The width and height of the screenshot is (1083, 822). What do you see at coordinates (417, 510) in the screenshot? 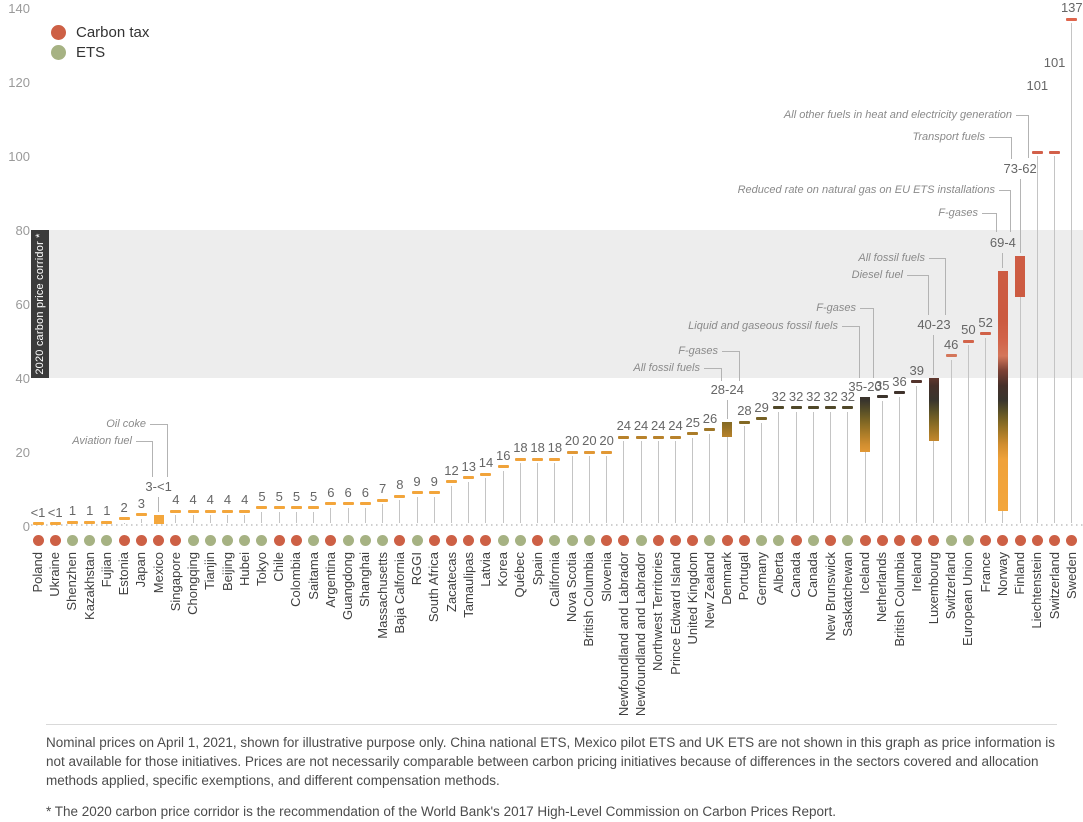
I see `stem-rggi` at bounding box center [417, 510].